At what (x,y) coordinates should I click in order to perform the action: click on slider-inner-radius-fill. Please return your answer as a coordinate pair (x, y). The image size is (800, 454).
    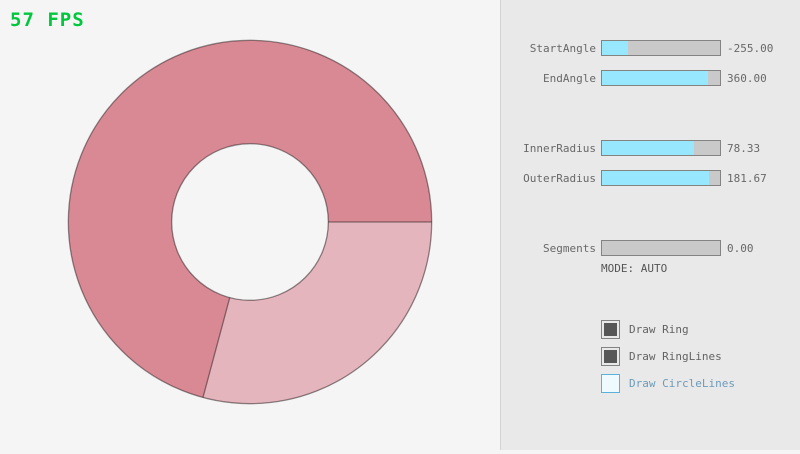
    Looking at the image, I should click on (648, 148).